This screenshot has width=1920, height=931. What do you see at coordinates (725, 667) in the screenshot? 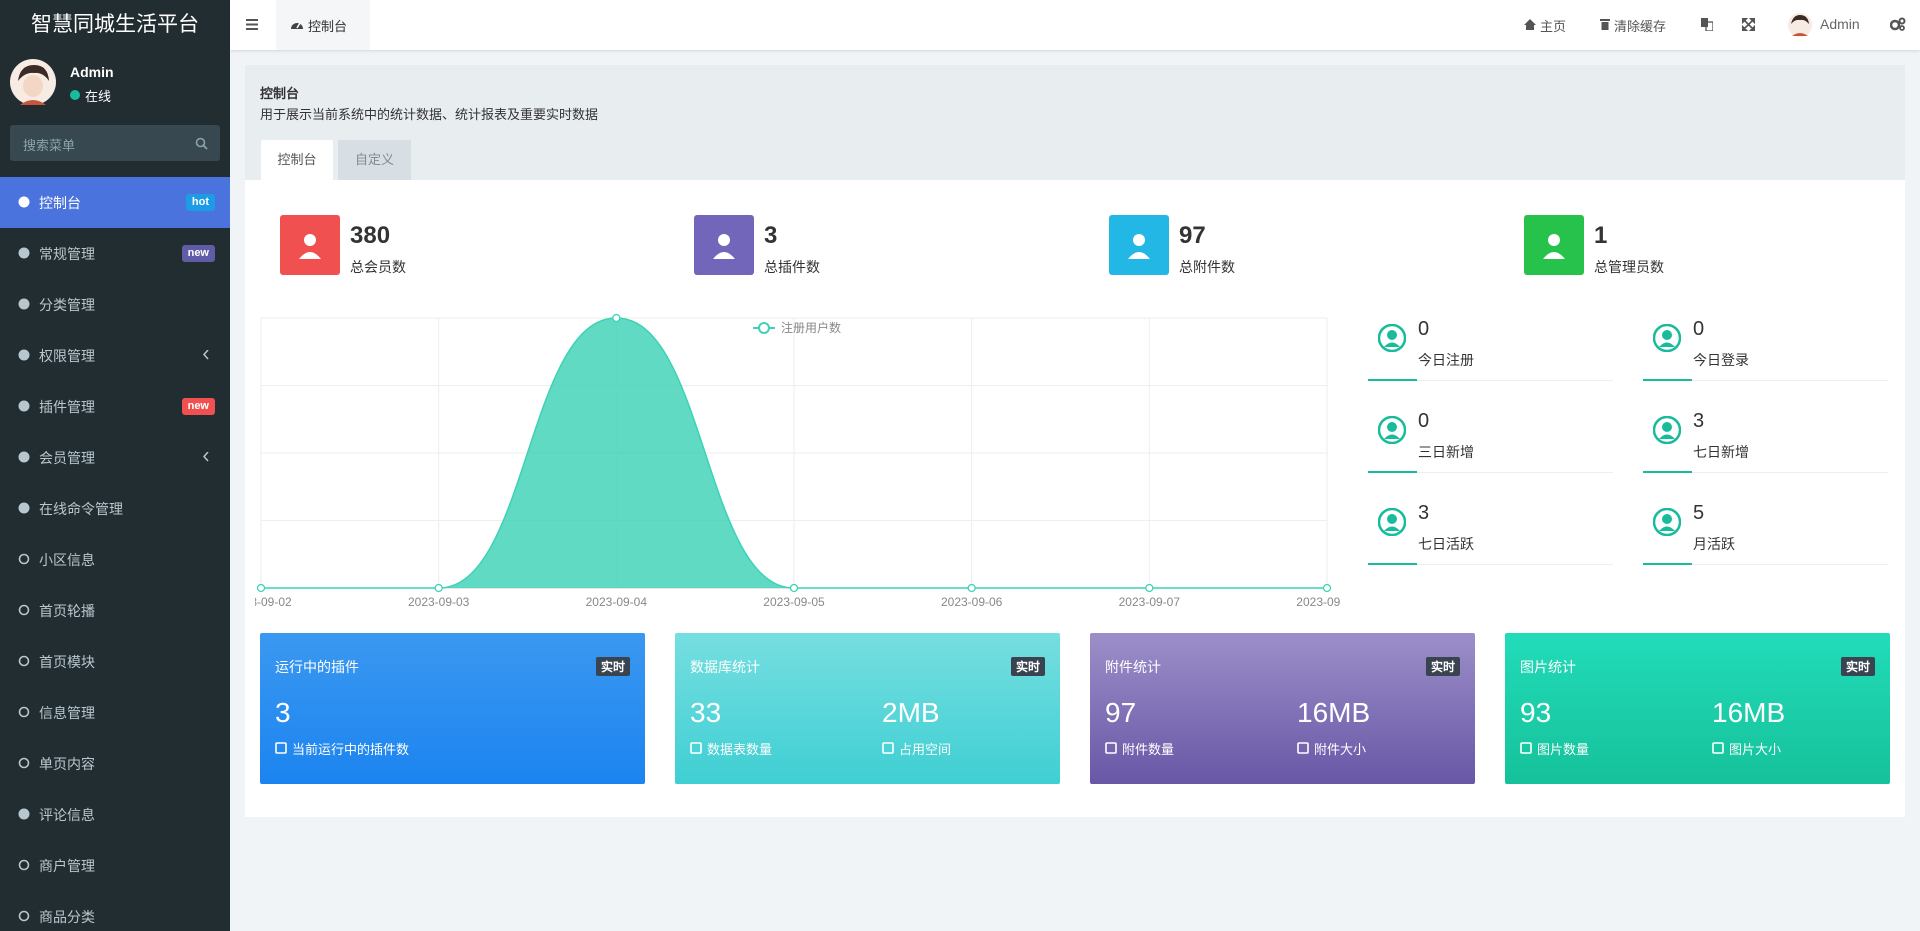
I see `card-title: 数据库统计` at bounding box center [725, 667].